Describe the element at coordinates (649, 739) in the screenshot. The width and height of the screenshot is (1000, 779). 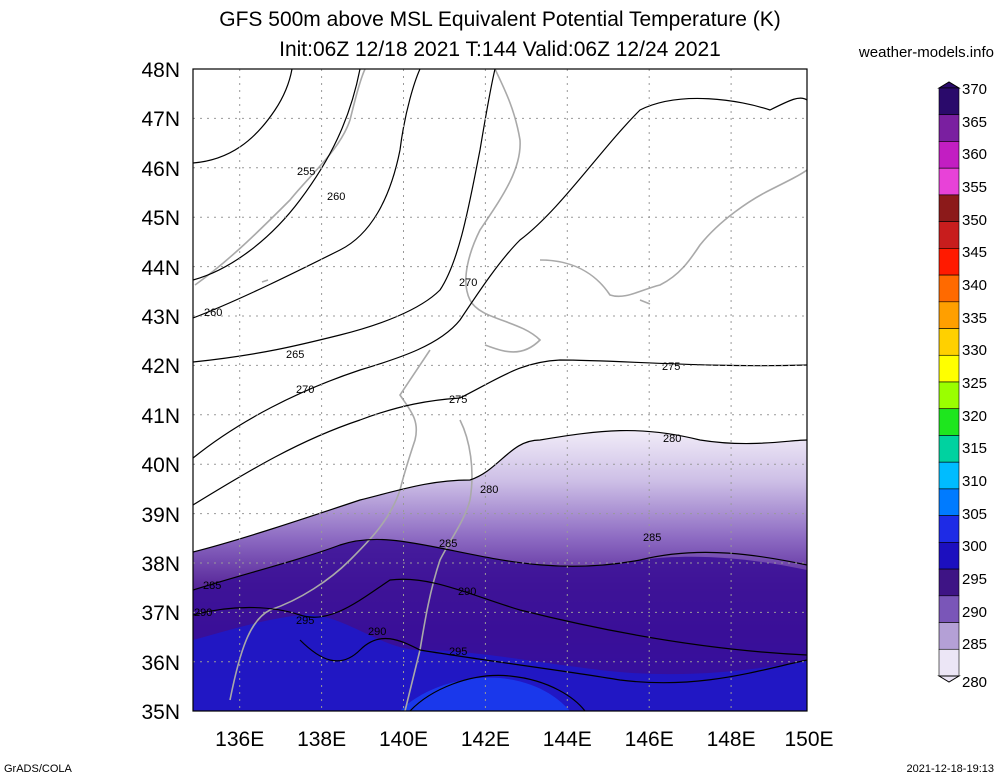
I see `lon-label: 146E` at that location.